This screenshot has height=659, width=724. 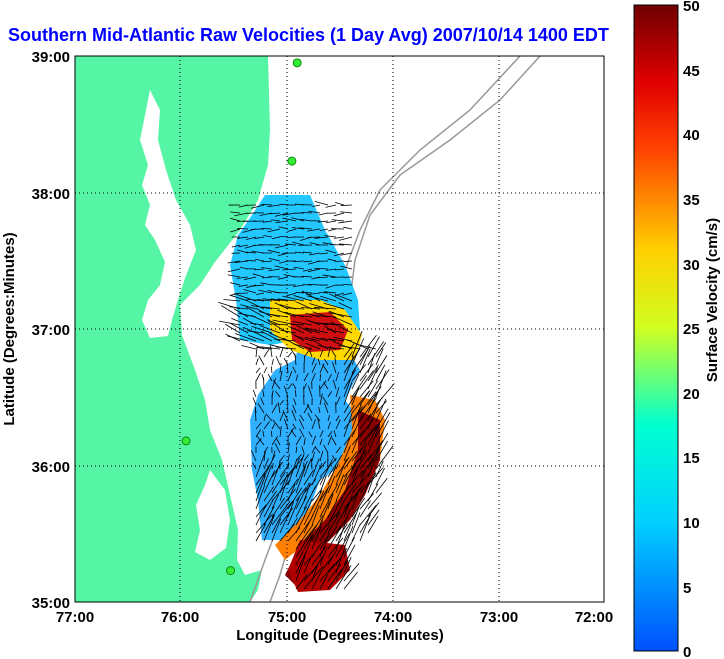 What do you see at coordinates (212, 515) in the screenshot?
I see `pamlico-sound` at bounding box center [212, 515].